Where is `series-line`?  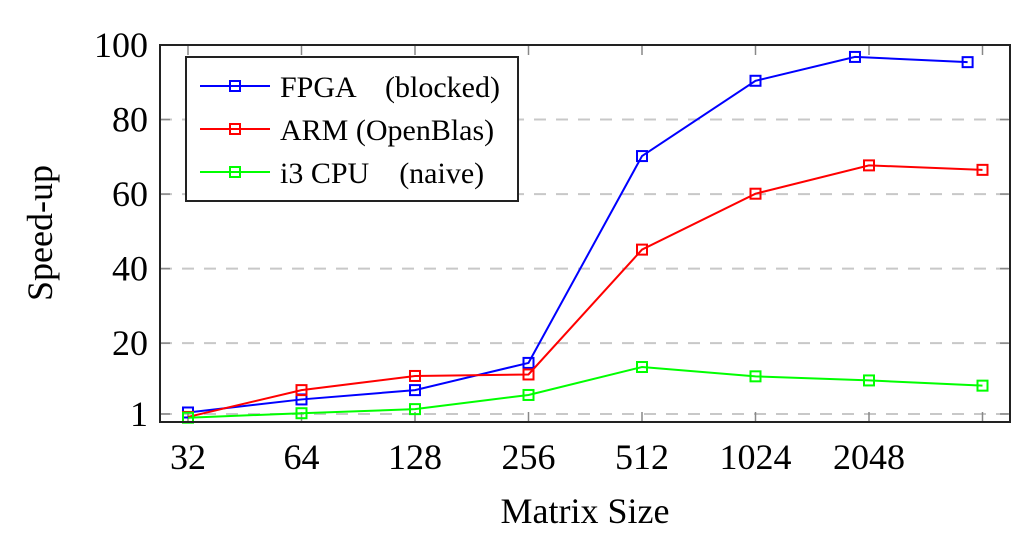
series-line is located at coordinates (585, 392).